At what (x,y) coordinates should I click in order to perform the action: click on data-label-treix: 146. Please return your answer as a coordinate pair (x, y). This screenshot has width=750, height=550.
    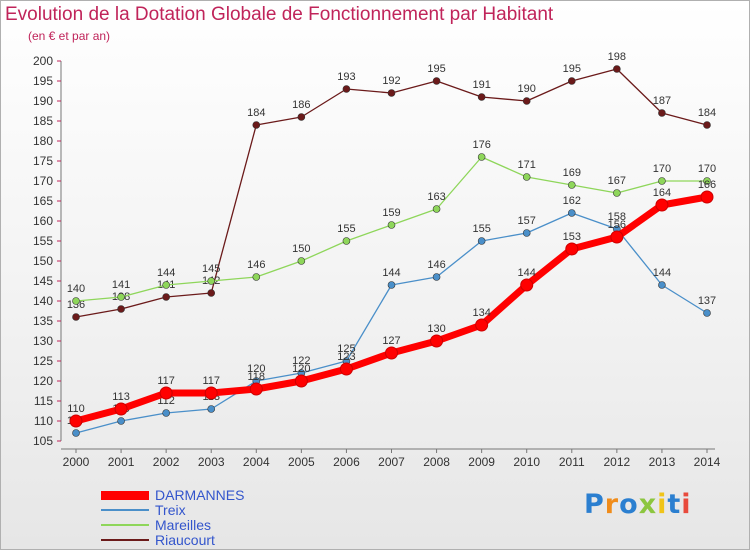
    Looking at the image, I should click on (436, 265).